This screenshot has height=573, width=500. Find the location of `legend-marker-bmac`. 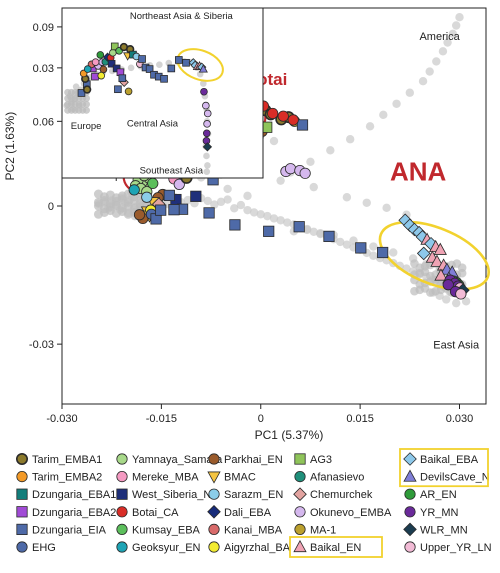

legend-marker-bmac is located at coordinates (214, 477).